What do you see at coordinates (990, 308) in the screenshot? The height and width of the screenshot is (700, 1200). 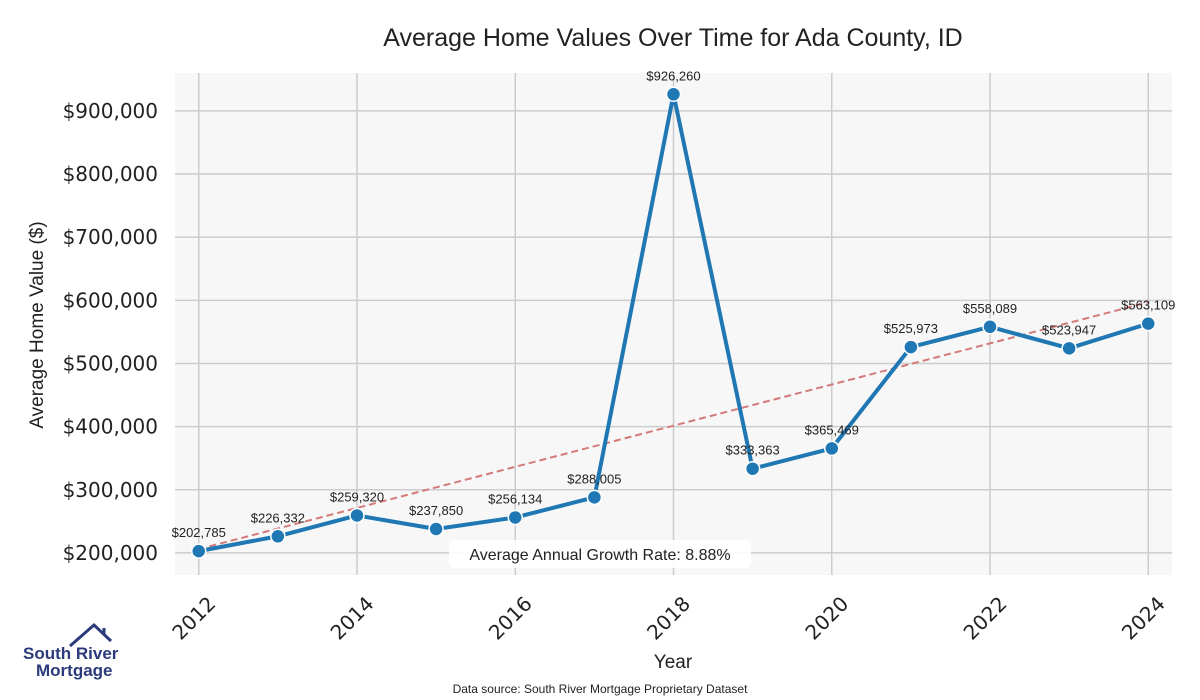 I see `data-label: $558,089` at bounding box center [990, 308].